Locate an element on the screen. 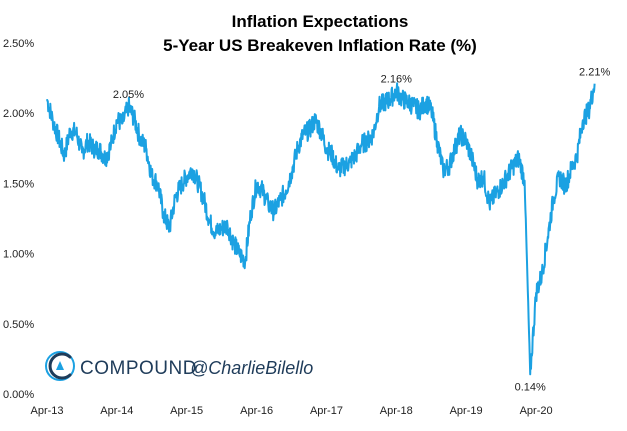 The height and width of the screenshot is (431, 627). data-label: 2.16% is located at coordinates (396, 80).